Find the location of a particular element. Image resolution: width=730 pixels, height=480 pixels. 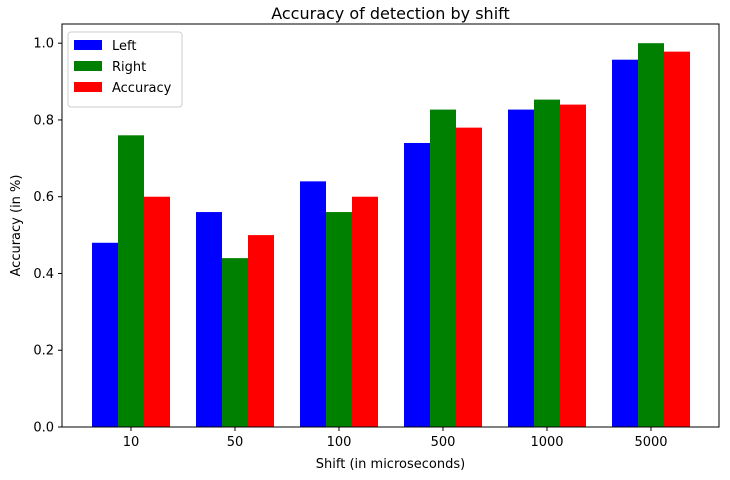

x-axis-label: Shift (in microseconds) is located at coordinates (390, 464).